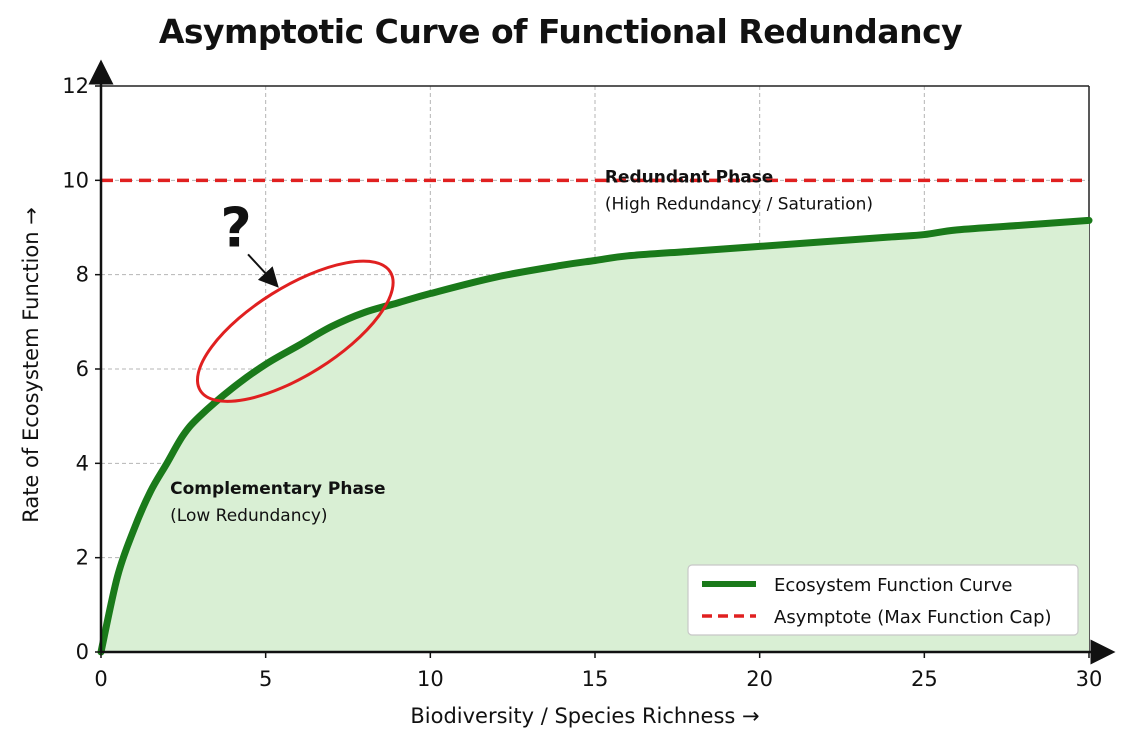 The image size is (1121, 747). What do you see at coordinates (913, 617) in the screenshot?
I see `legend-label-asymptote: Asymptote (Max Function Cap)` at bounding box center [913, 617].